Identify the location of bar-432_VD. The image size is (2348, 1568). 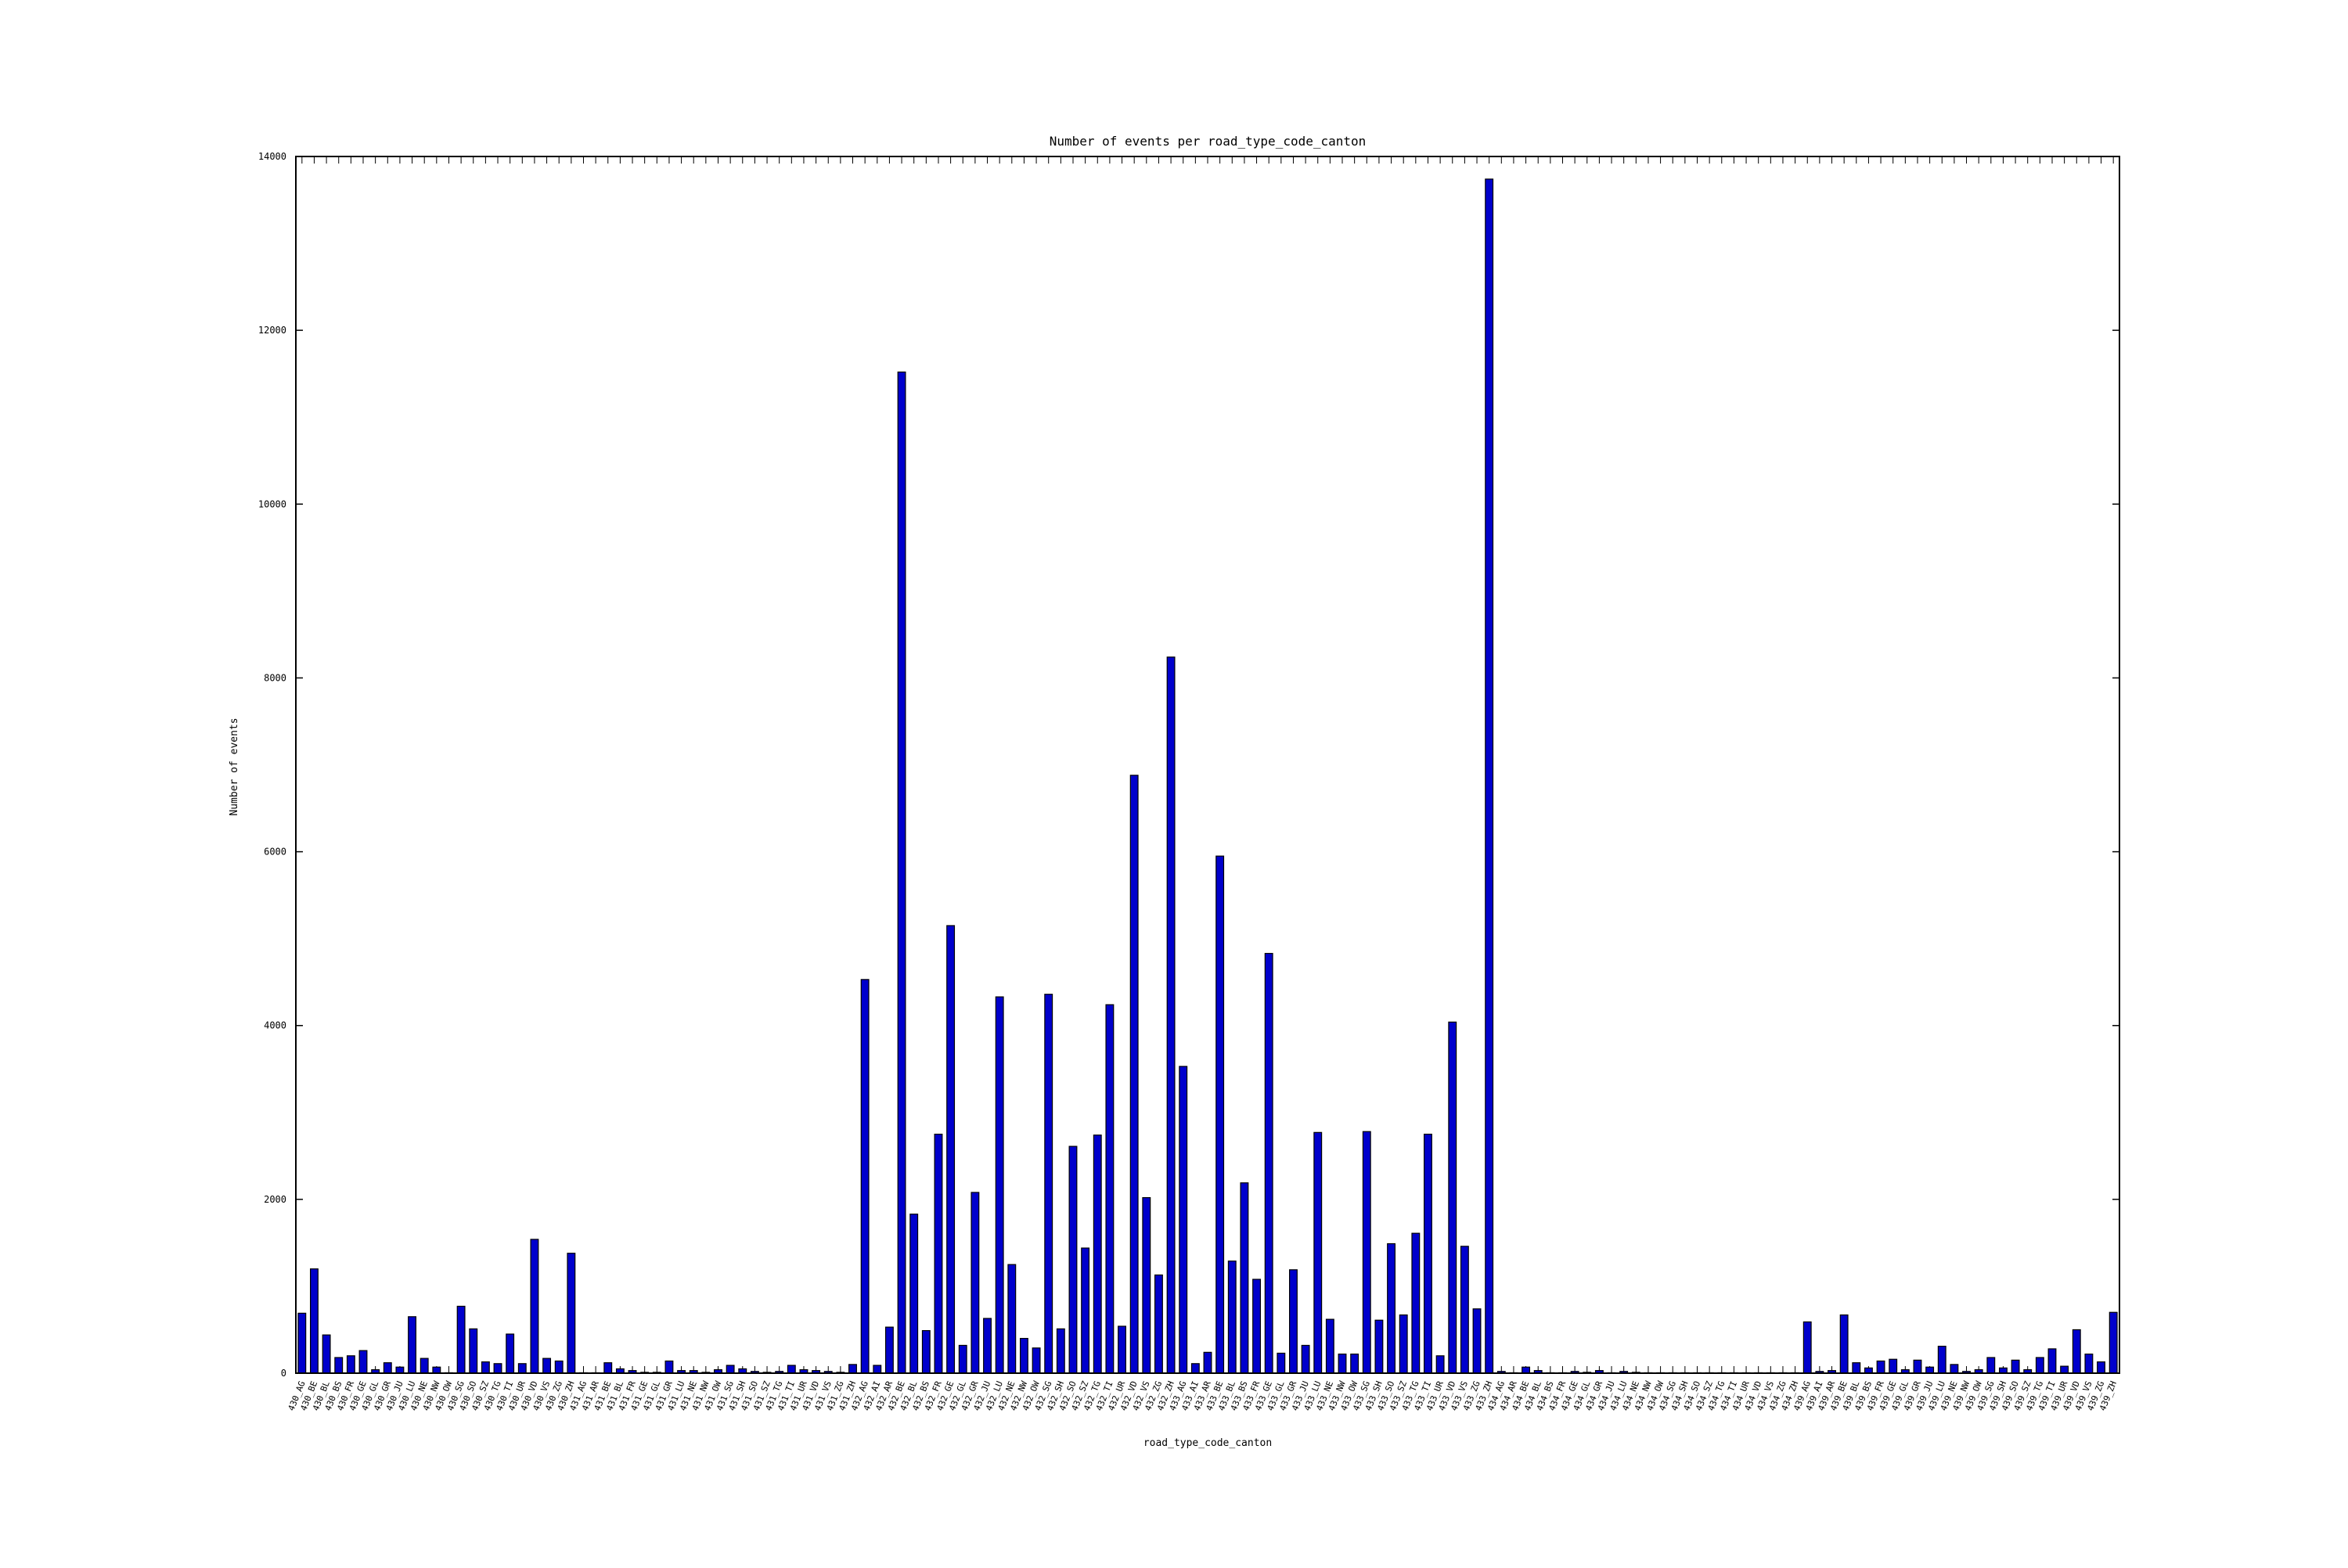
(1134, 1074).